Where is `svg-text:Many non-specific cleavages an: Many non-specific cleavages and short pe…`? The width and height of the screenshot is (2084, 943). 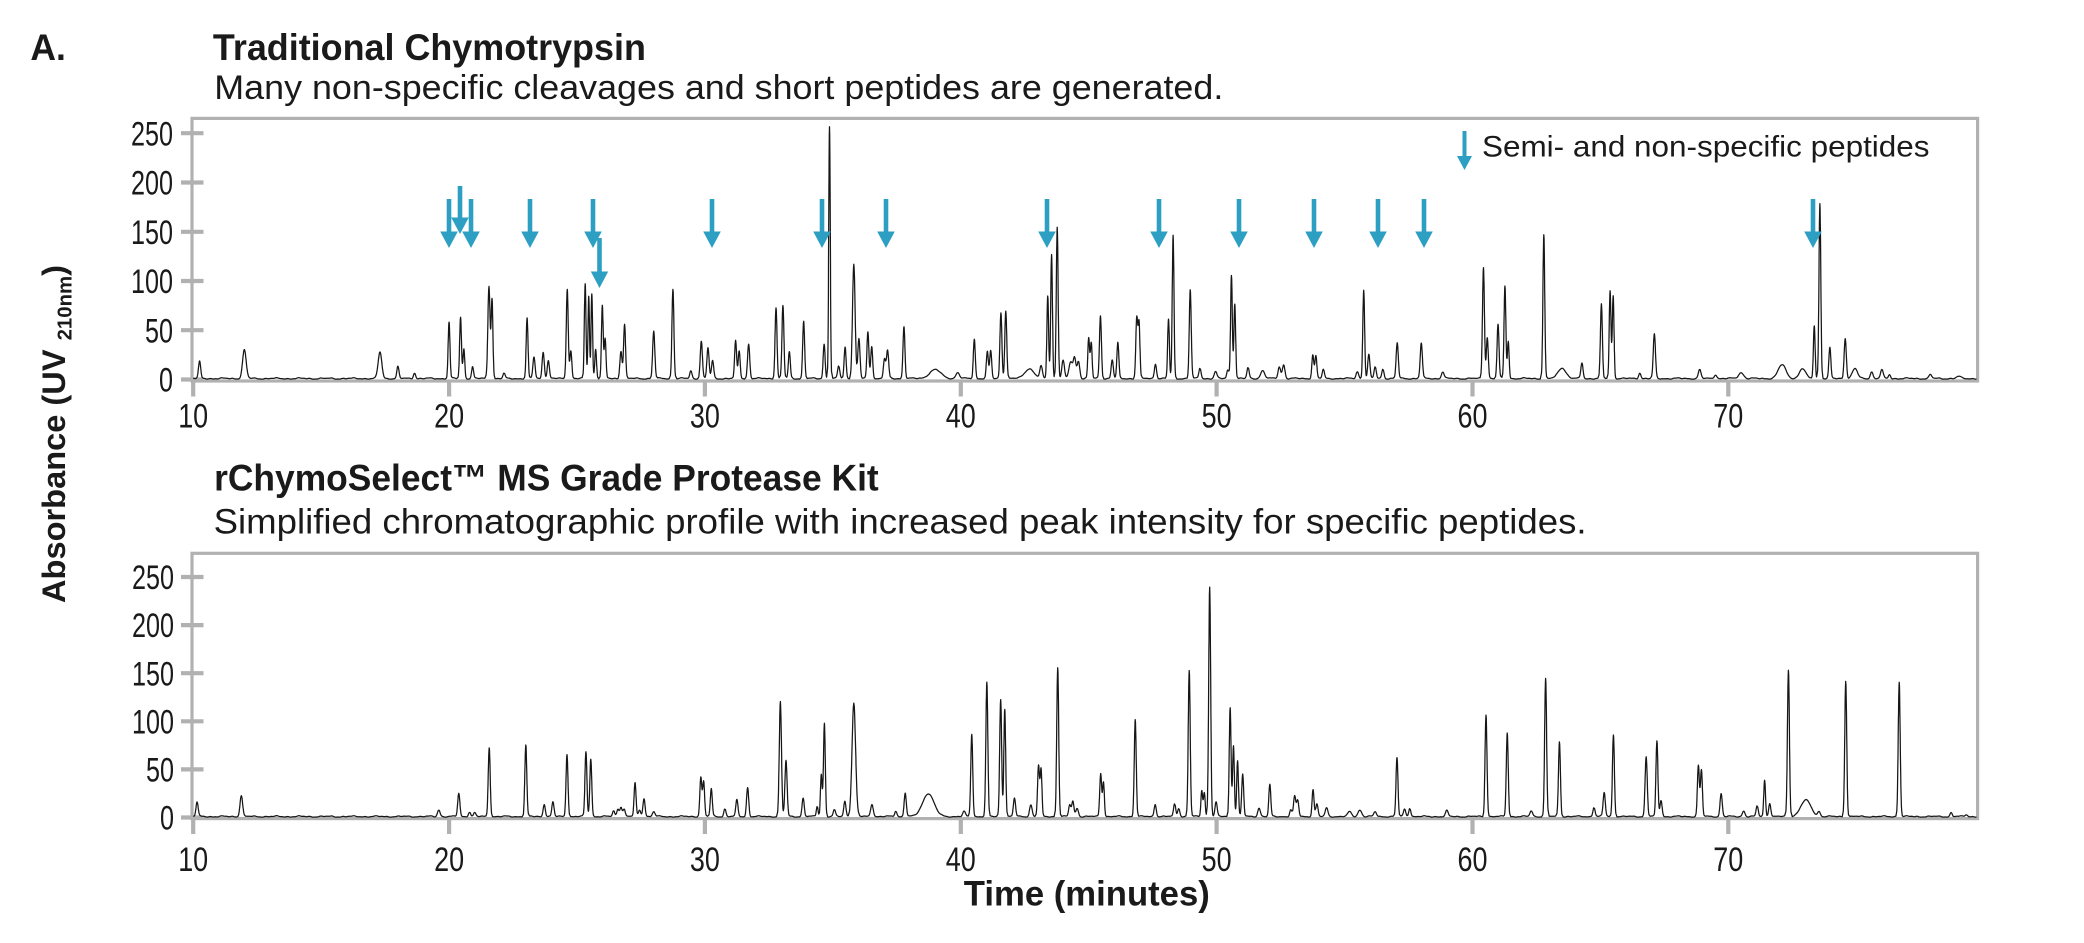
svg-text:Many non-specific cleavages an: Many non-specific cleavages and short pe… is located at coordinates (718, 88).